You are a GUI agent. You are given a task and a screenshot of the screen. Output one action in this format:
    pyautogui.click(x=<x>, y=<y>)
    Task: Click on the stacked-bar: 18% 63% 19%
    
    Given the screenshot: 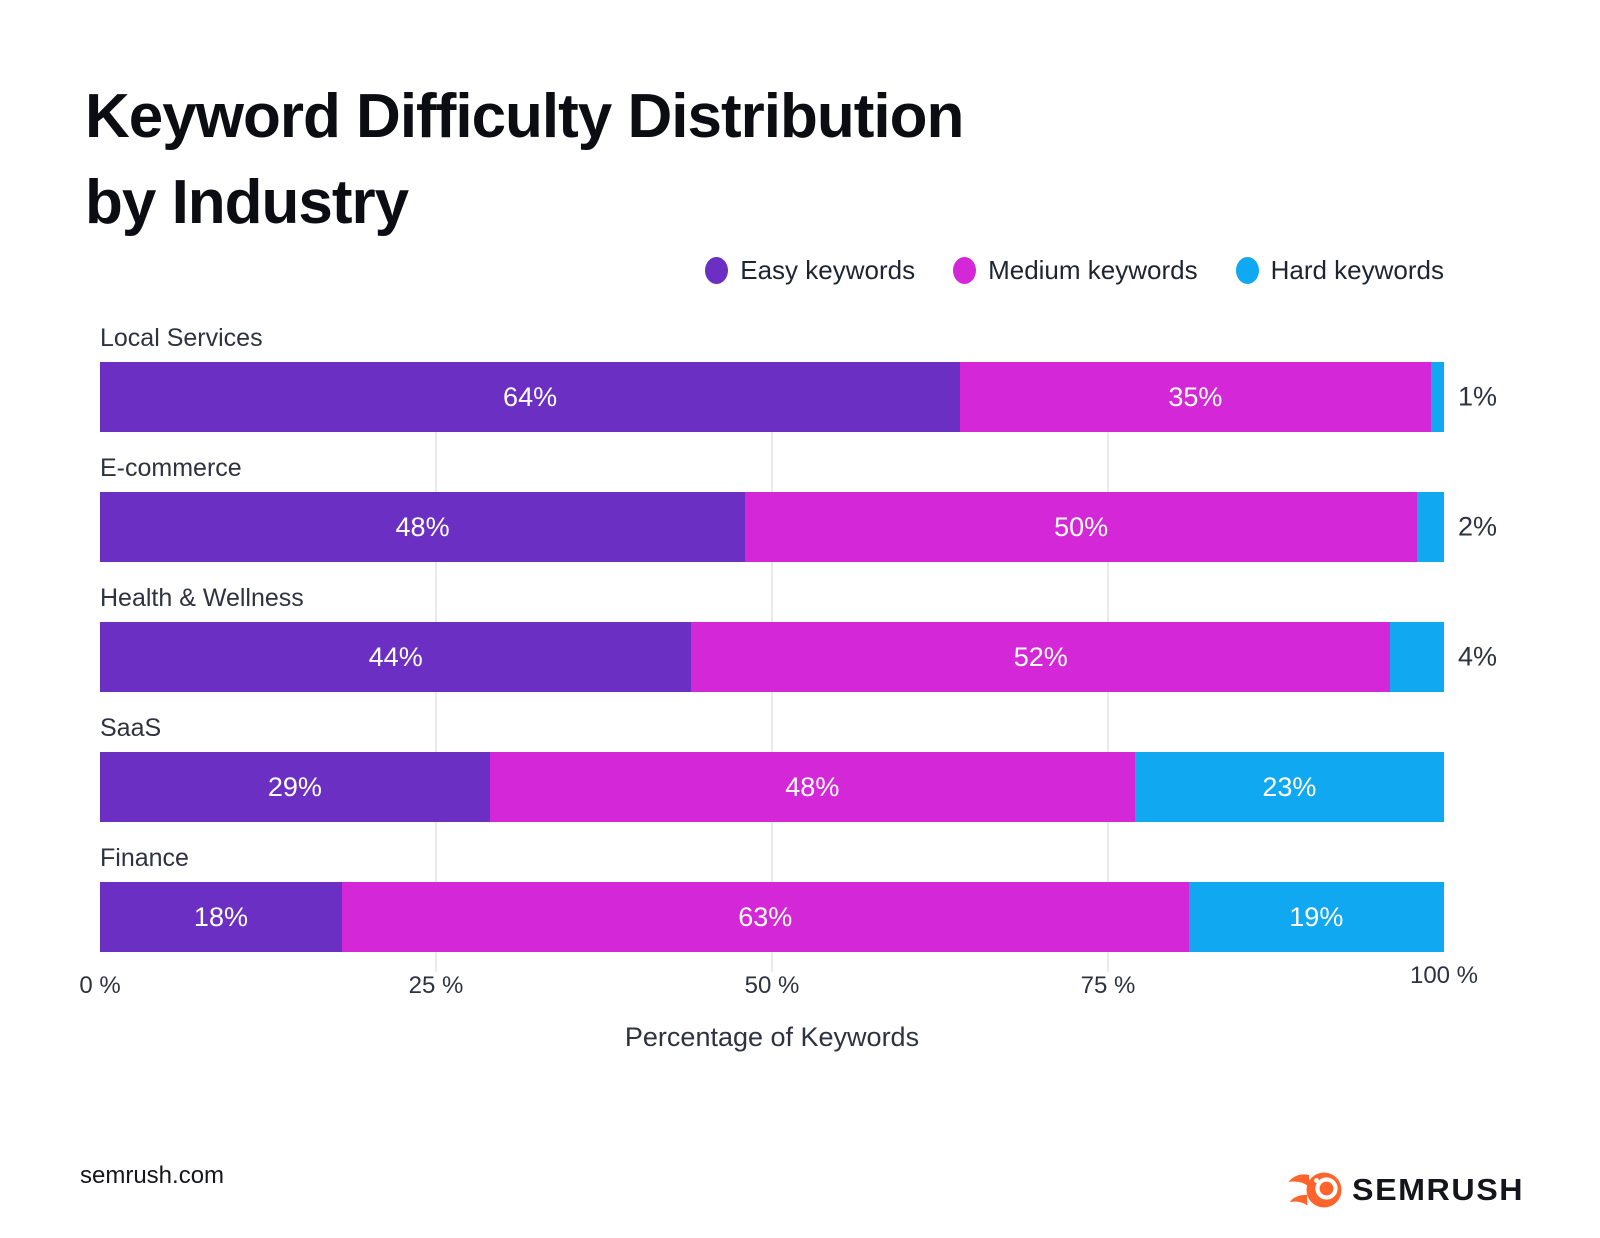 What is the action you would take?
    pyautogui.click(x=772, y=917)
    